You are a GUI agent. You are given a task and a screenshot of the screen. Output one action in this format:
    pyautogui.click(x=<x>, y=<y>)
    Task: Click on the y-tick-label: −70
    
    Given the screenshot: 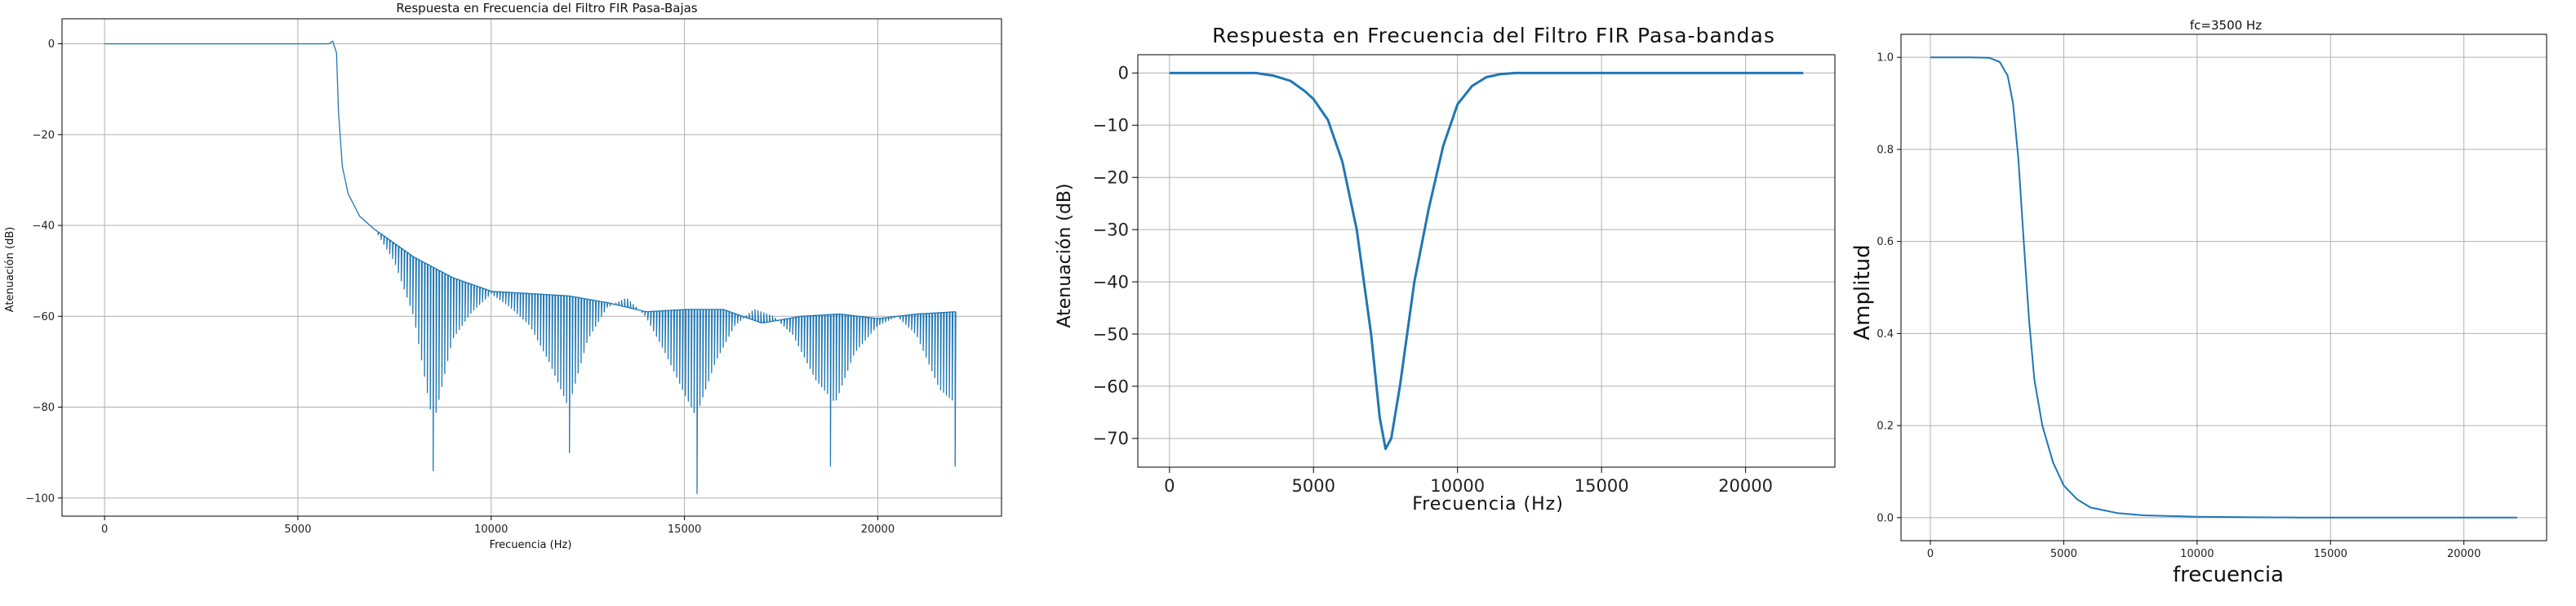 What is the action you would take?
    pyautogui.click(x=1111, y=438)
    